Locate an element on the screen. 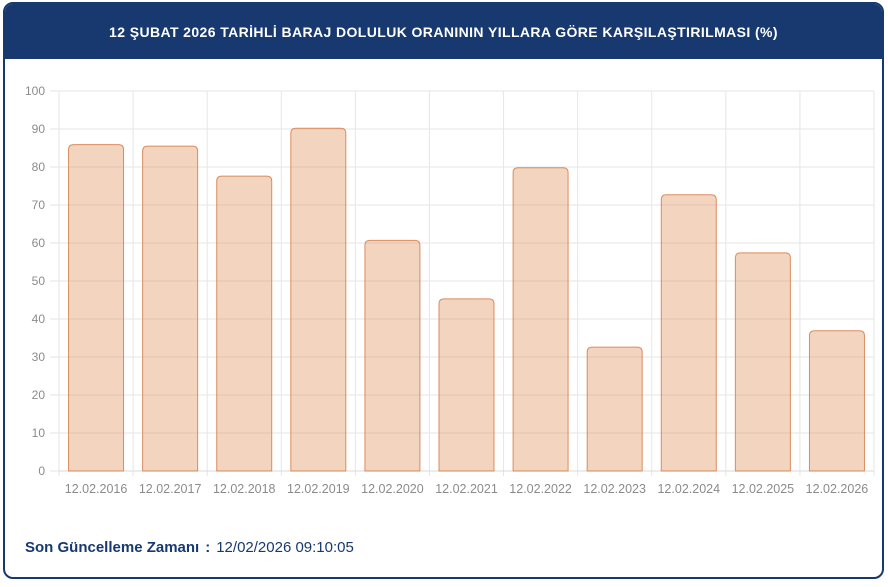  bar-12.02.2026 is located at coordinates (836, 401).